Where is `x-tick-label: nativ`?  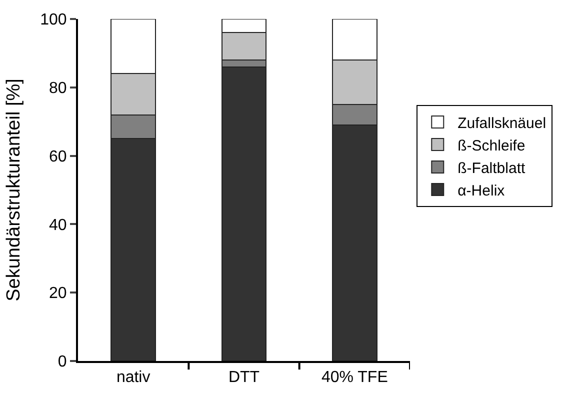 x-tick-label: nativ is located at coordinates (133, 377).